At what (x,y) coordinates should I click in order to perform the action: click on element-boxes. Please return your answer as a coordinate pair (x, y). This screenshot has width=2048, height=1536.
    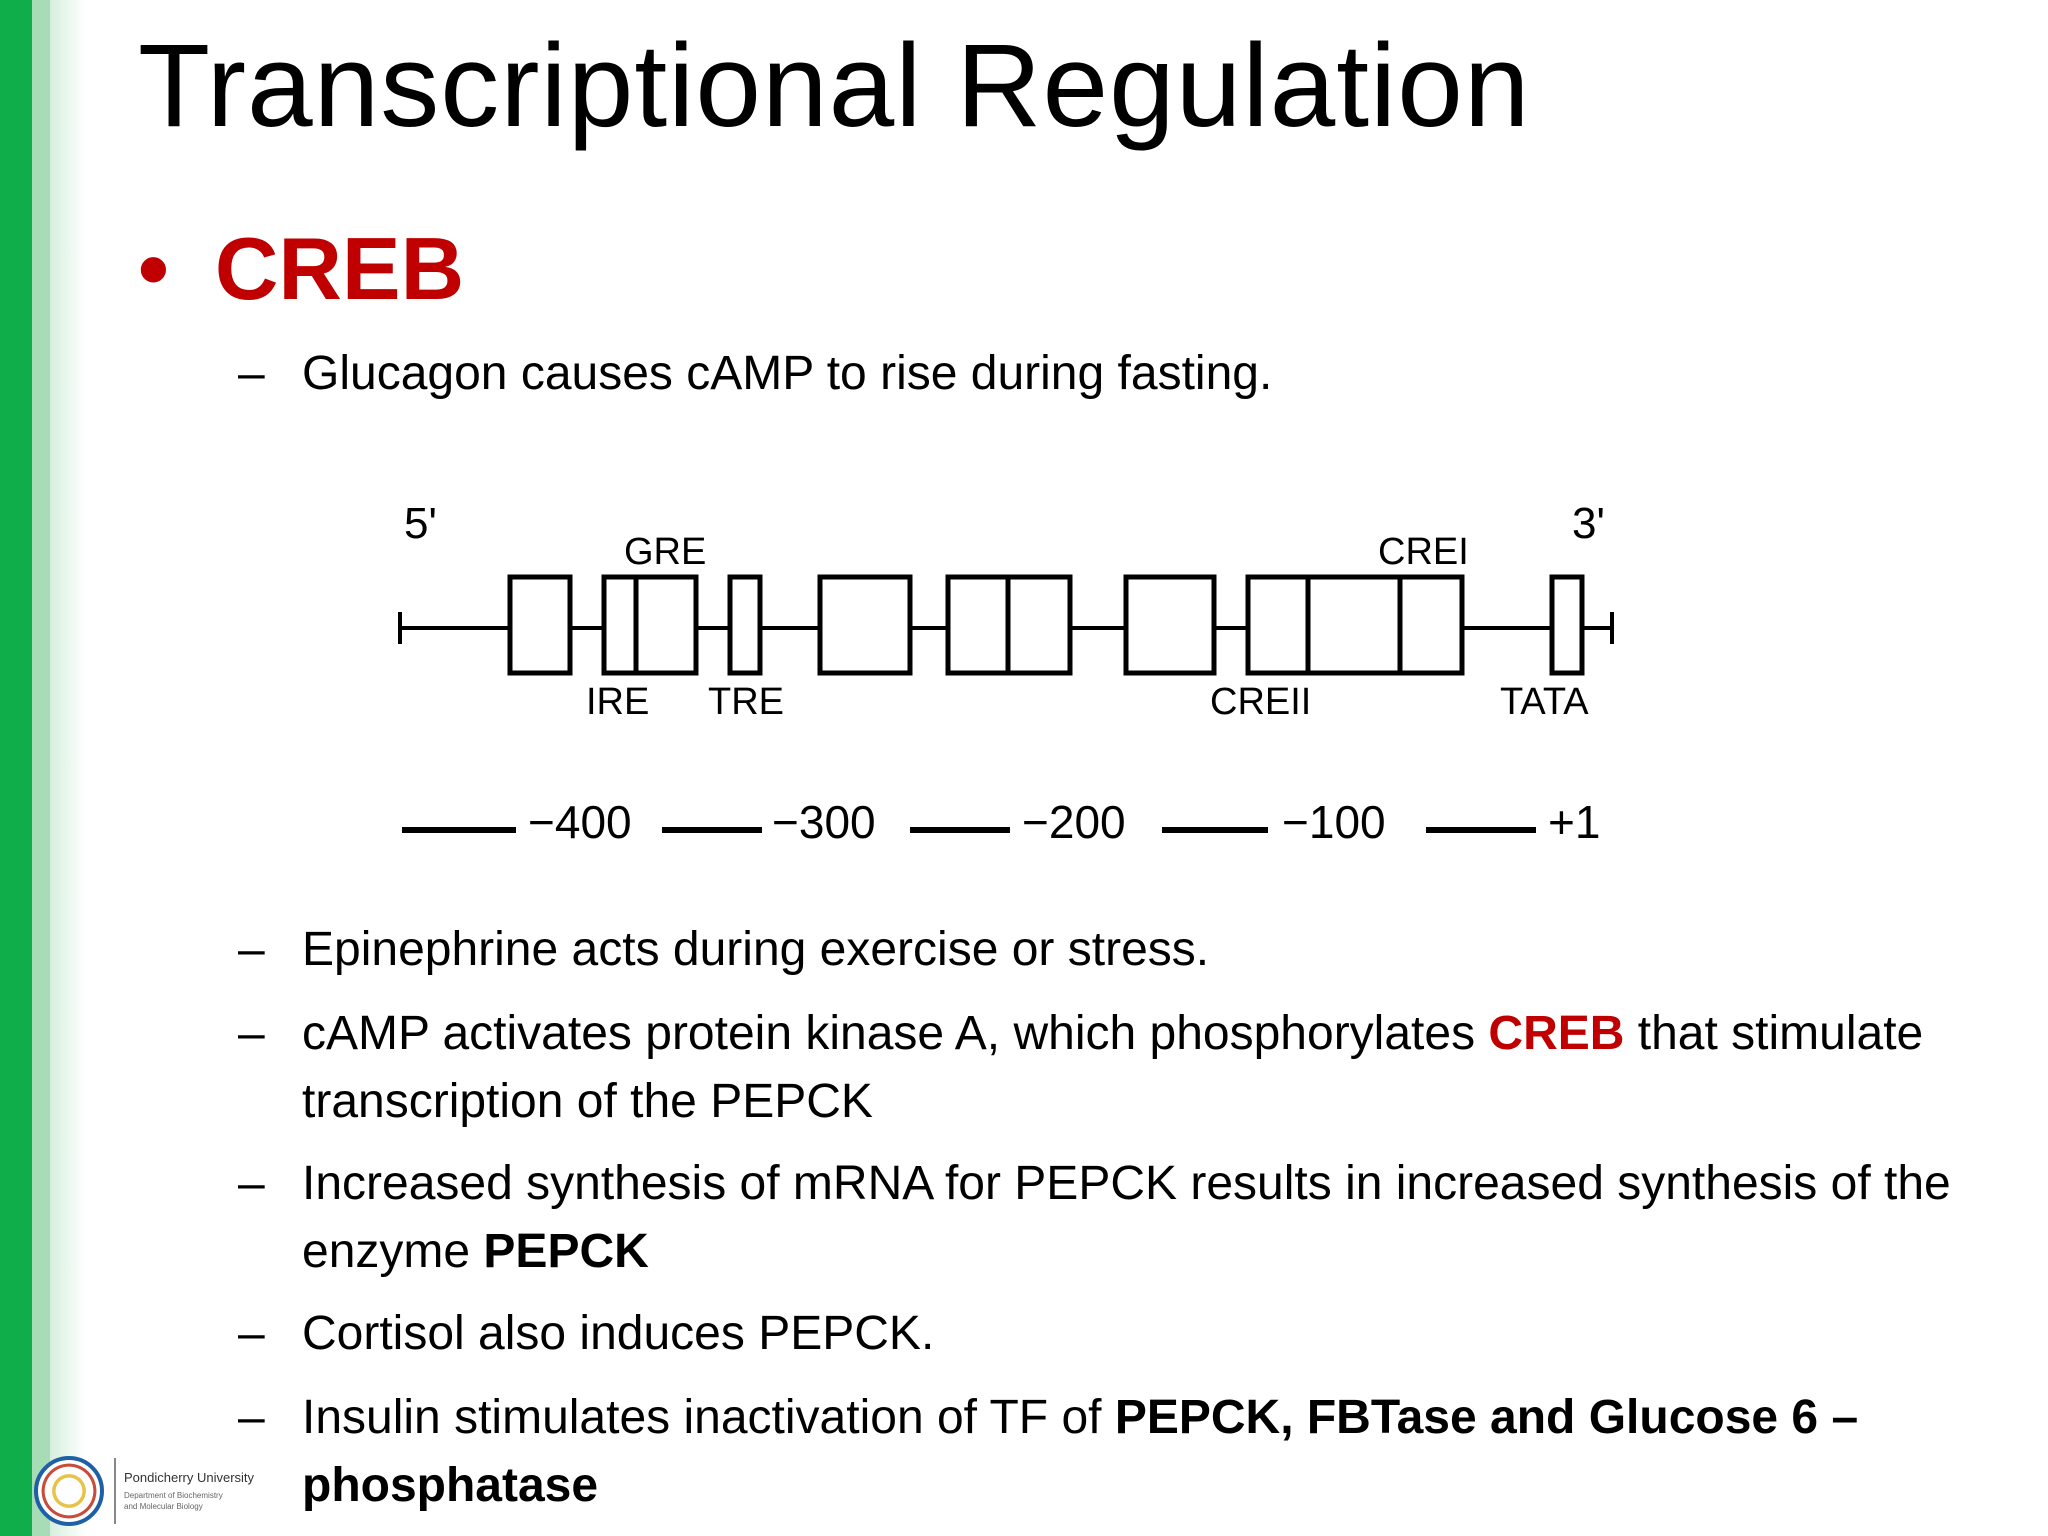
    Looking at the image, I should click on (1046, 625).